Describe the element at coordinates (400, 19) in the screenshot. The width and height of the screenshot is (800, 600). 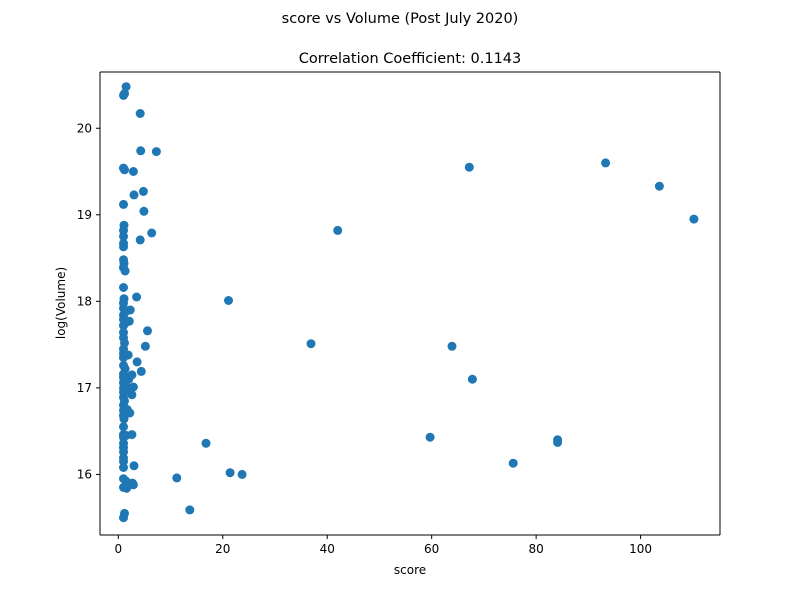
I see `figure-suptitle: score vs Volume (Post July 2020)` at that location.